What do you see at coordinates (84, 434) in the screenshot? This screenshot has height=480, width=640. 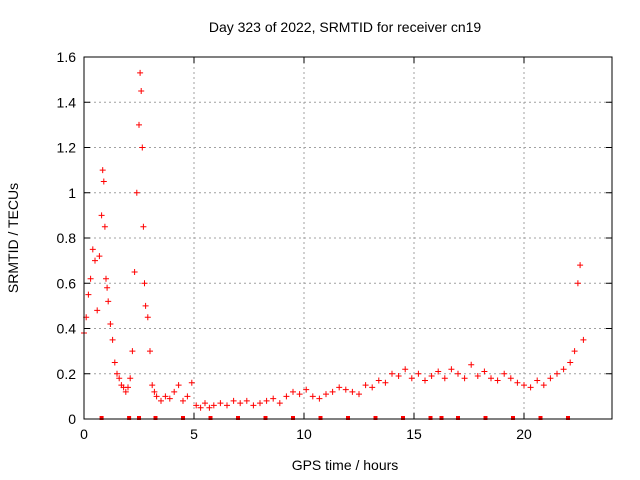 I see `x-tick-label: 0` at bounding box center [84, 434].